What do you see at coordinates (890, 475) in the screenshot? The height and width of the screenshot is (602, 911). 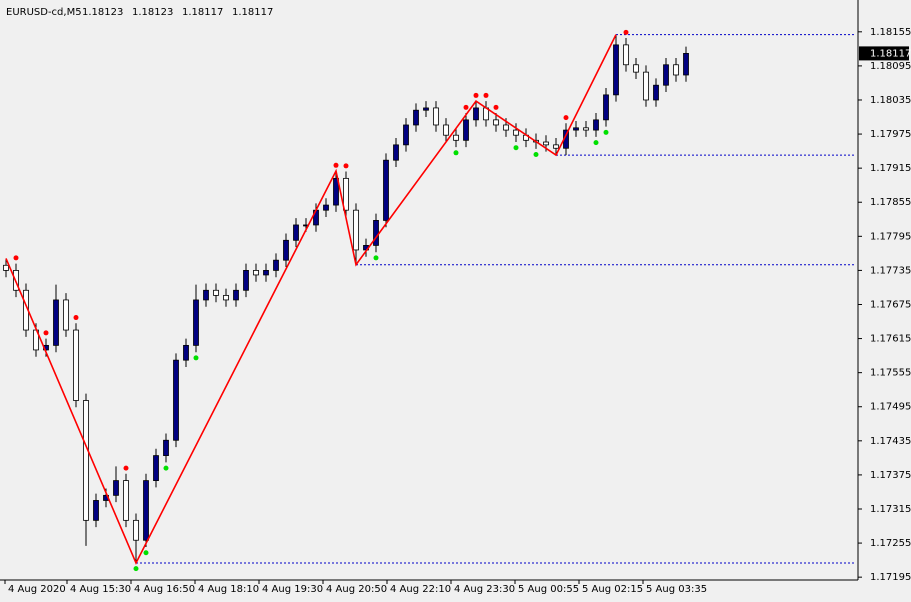 I see `y-tick-label: 1.17375` at bounding box center [890, 475].